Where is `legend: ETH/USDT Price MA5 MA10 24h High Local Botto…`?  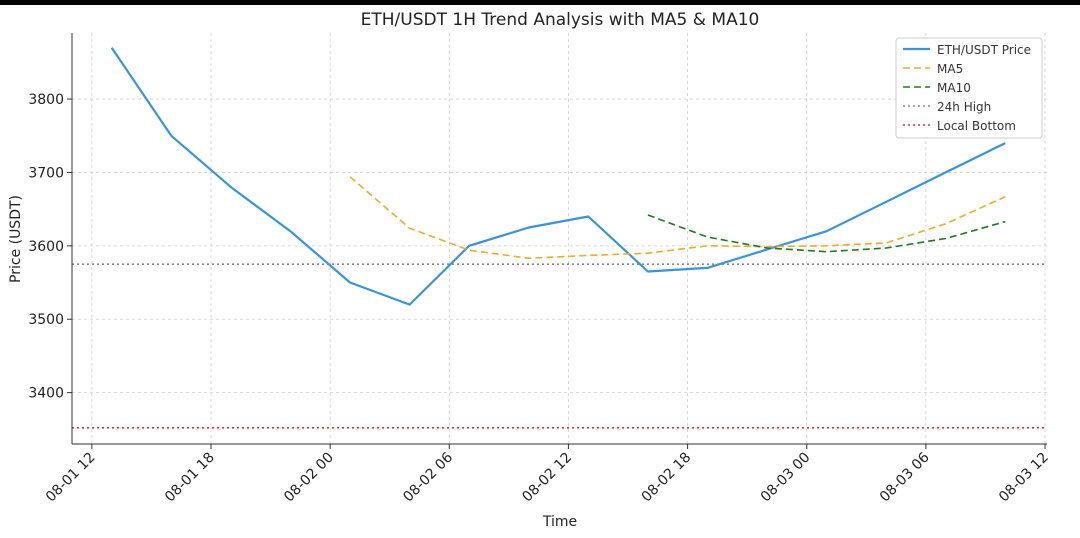
legend: ETH/USDT Price MA5 MA10 24h High Local Botto… is located at coordinates (969, 88).